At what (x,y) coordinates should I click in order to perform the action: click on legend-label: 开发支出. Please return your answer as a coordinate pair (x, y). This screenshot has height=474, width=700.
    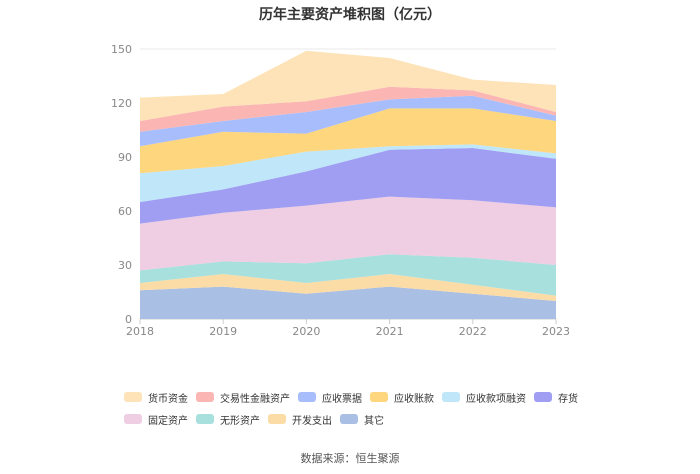
    Looking at the image, I should click on (312, 421).